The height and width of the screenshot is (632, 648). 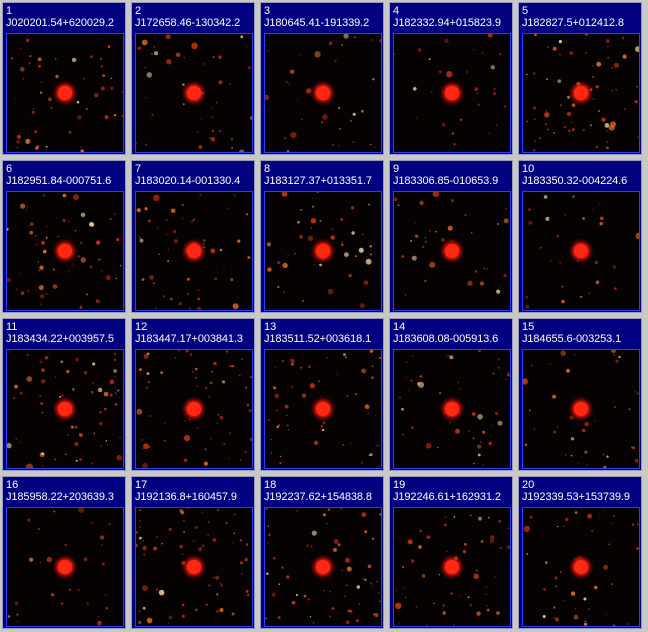 I want to click on tile: 15 J184655.6-003253.1, so click(x=580, y=394).